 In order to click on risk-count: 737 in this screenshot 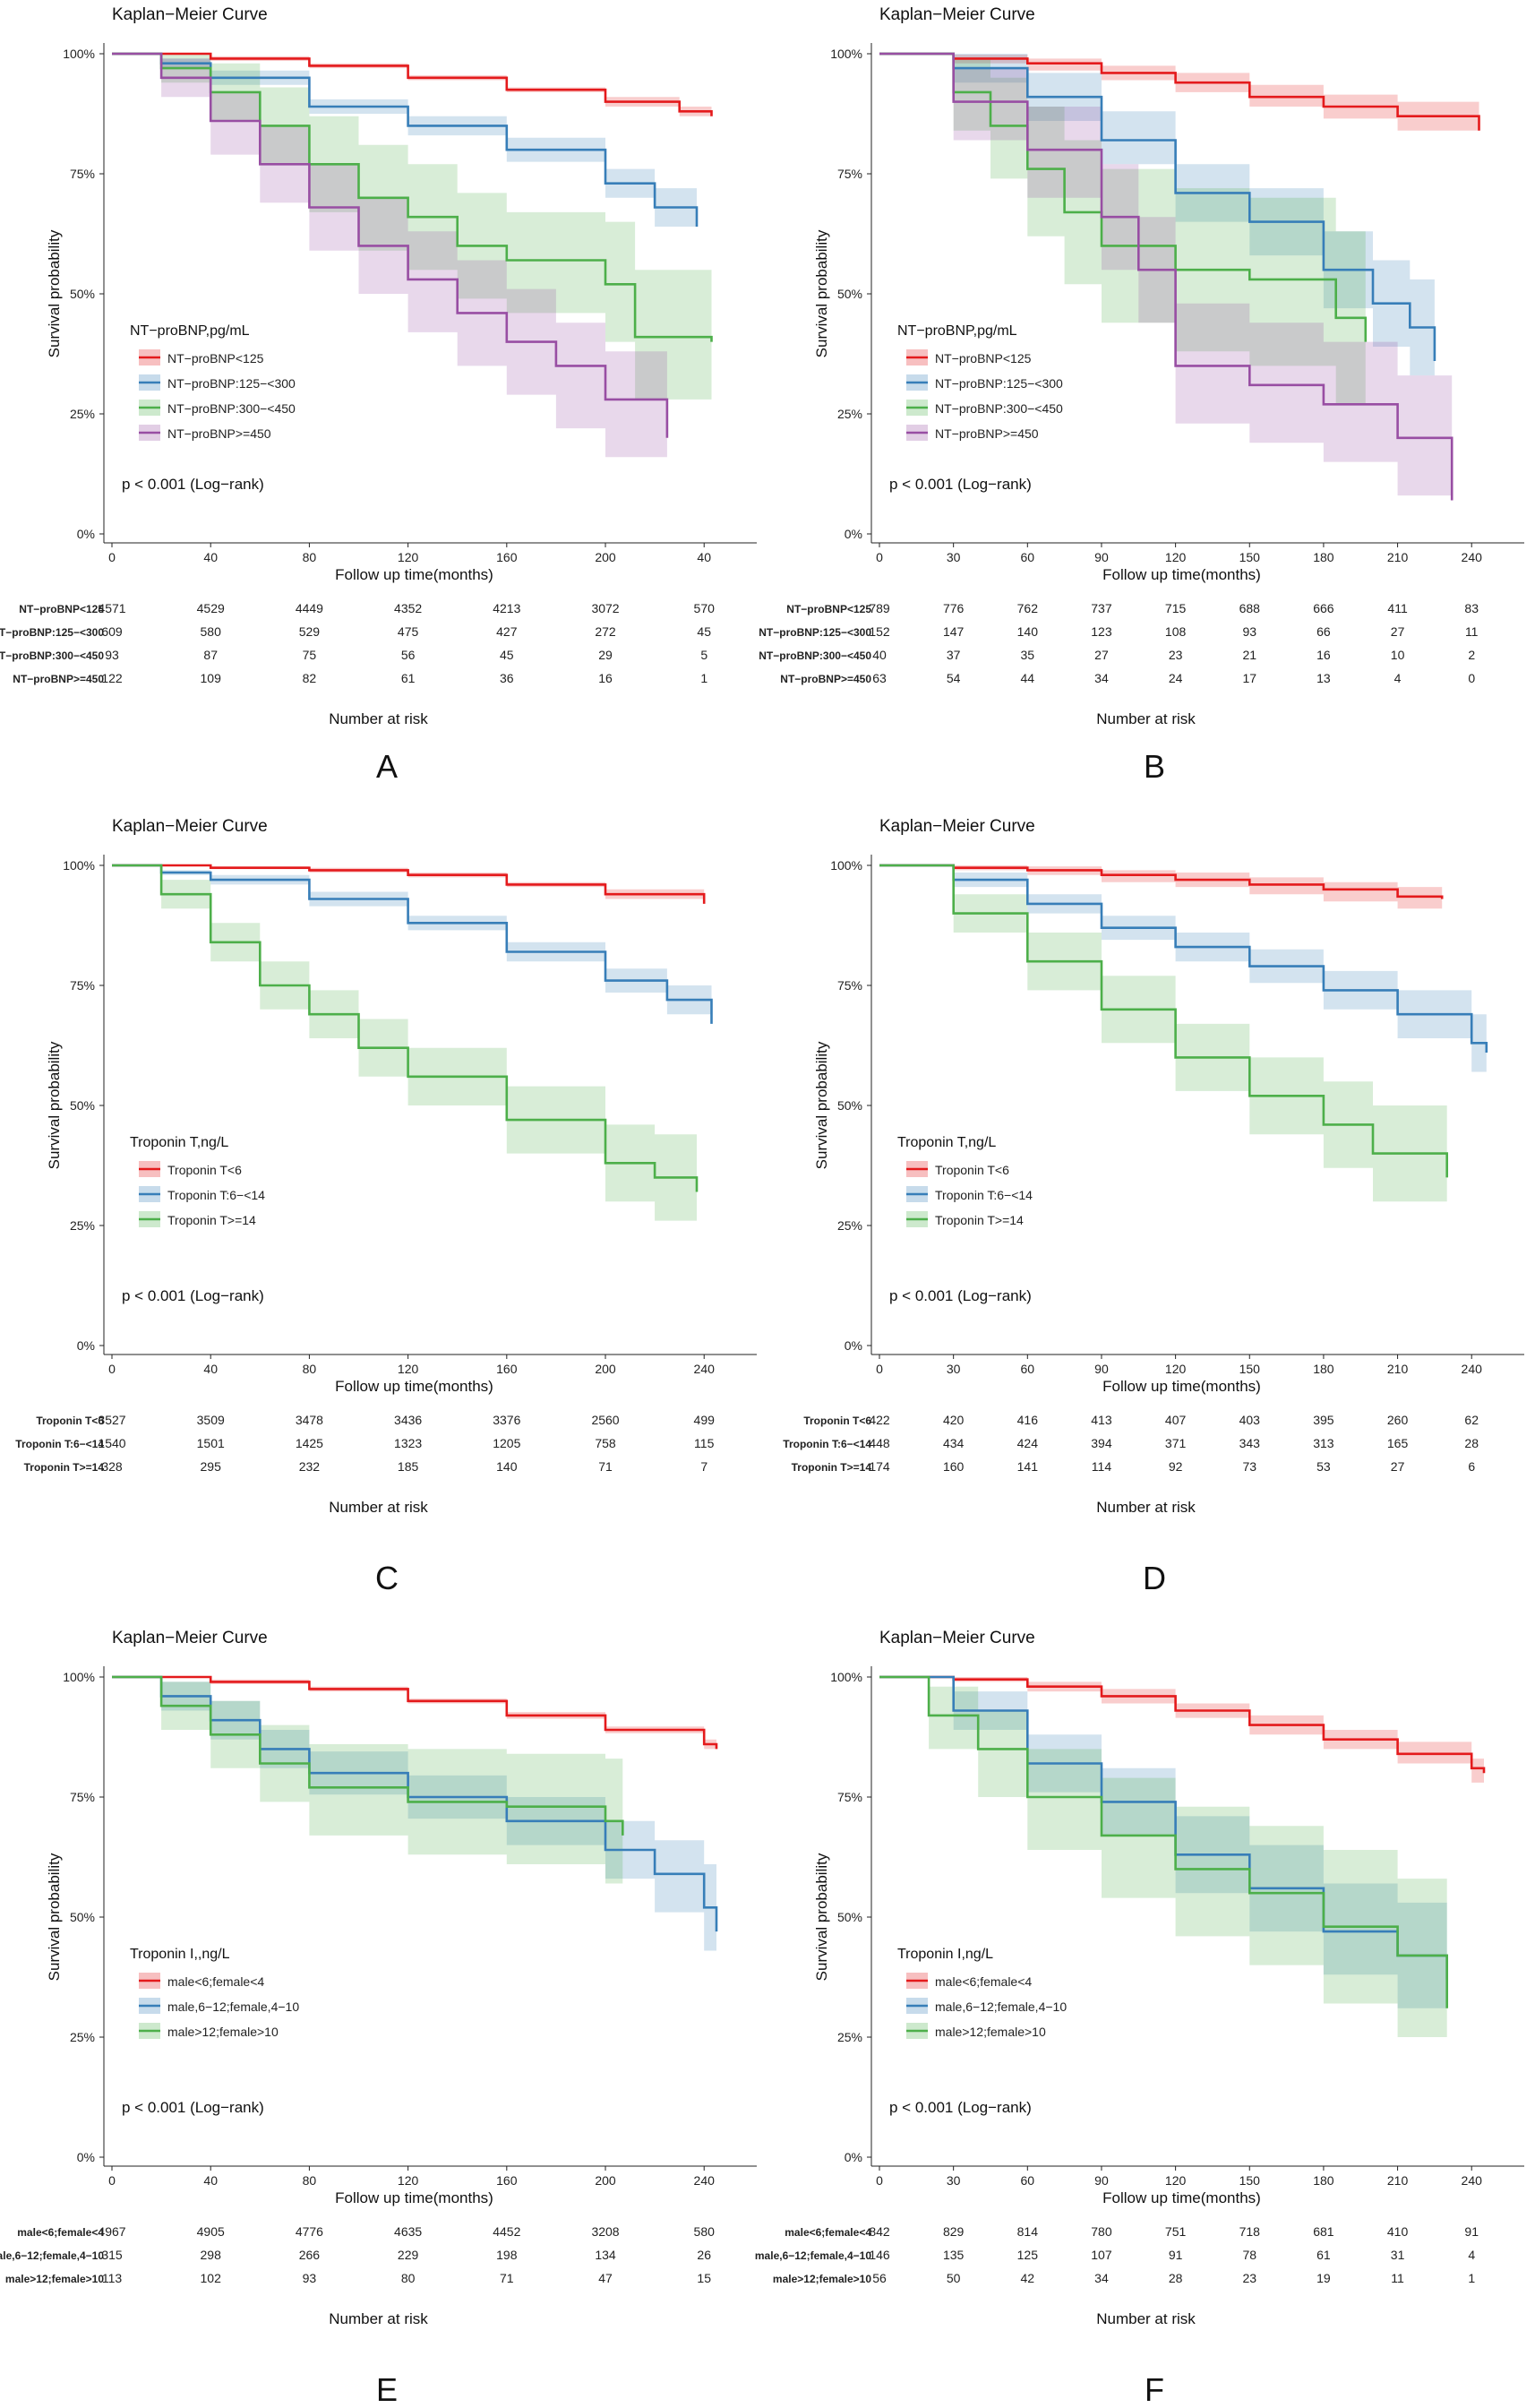, I will do `click(1101, 608)`.